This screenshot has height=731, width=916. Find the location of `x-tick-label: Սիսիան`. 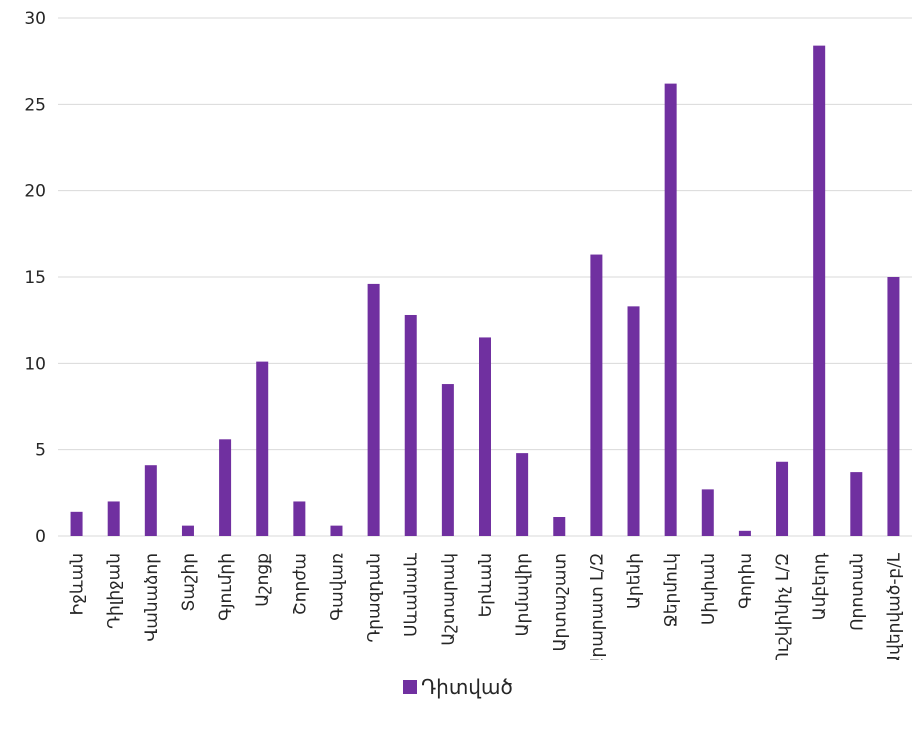

x-tick-label: Սիսիան is located at coordinates (709, 589).